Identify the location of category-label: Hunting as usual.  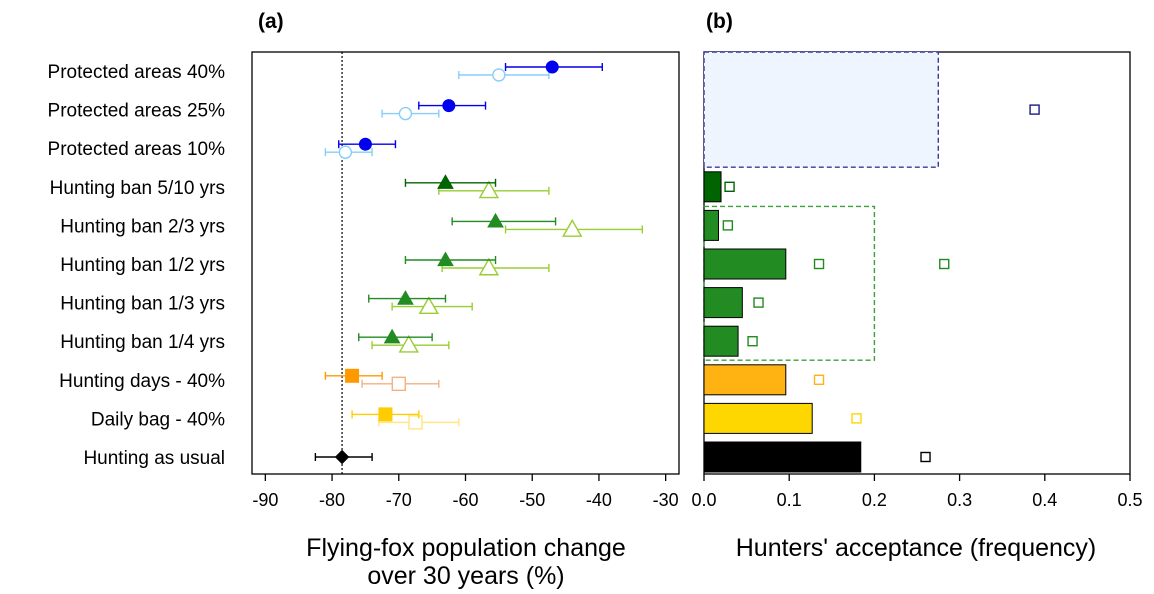
(154, 458).